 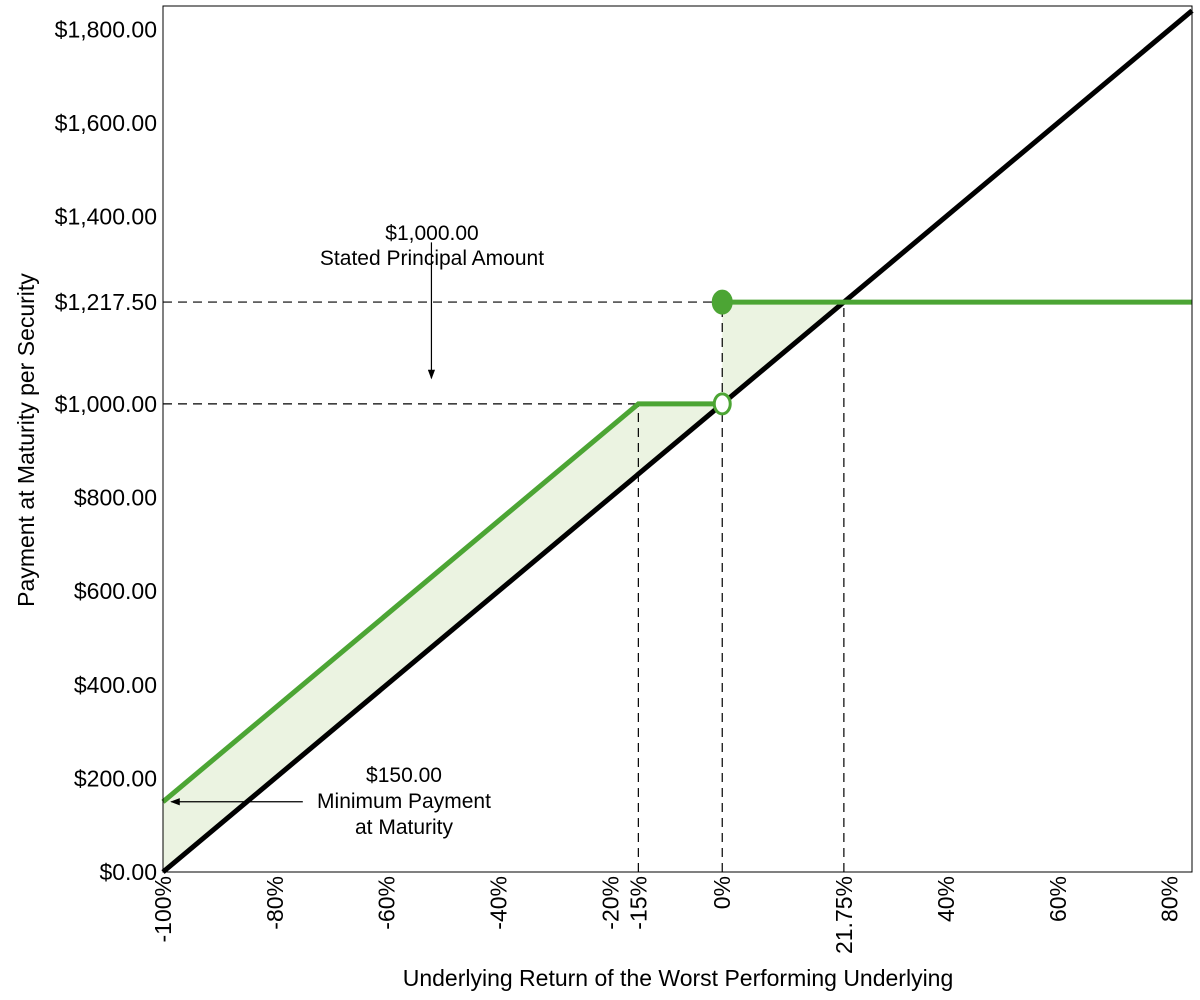 What do you see at coordinates (128, 872) in the screenshot?
I see `y-tick-label: $0.00` at bounding box center [128, 872].